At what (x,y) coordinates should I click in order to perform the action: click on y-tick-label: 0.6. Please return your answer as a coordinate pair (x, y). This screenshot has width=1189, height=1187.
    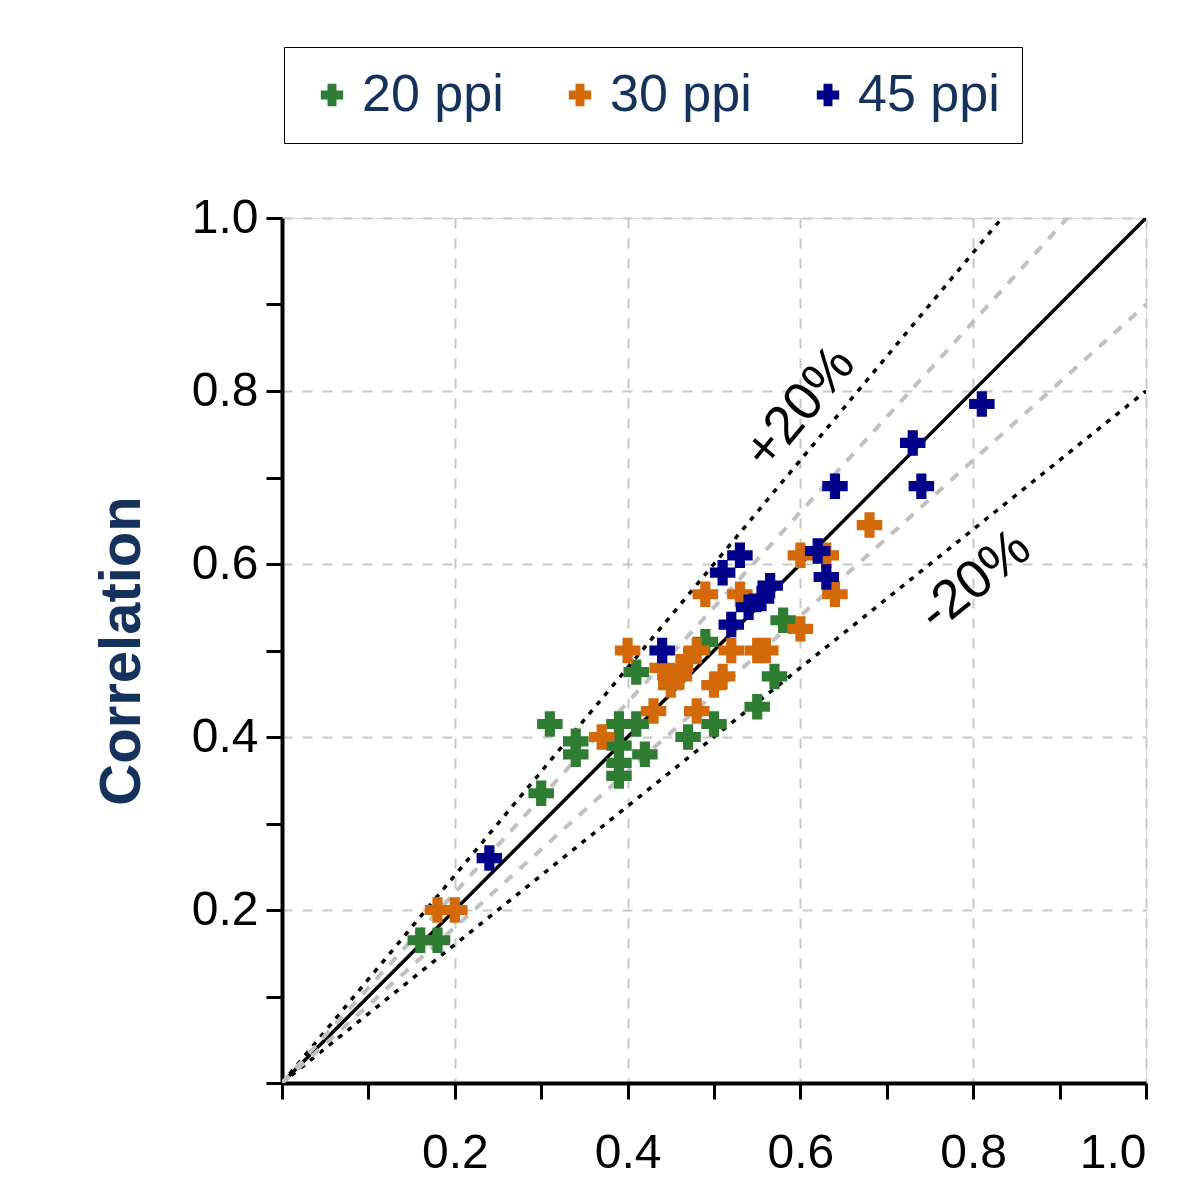
    Looking at the image, I should click on (225, 562).